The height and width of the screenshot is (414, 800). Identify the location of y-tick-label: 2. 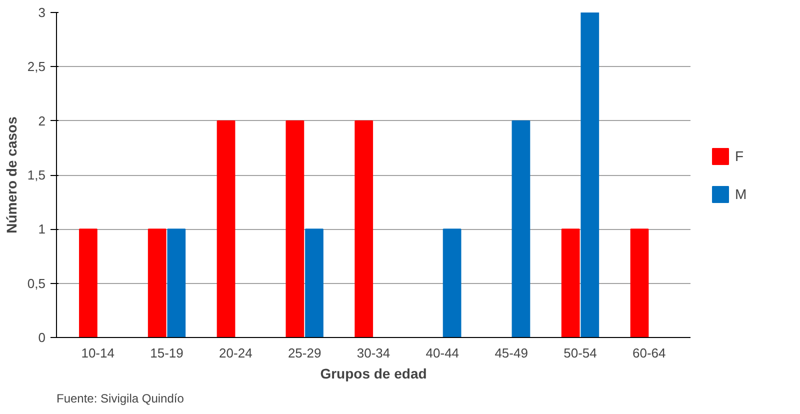
(42, 120).